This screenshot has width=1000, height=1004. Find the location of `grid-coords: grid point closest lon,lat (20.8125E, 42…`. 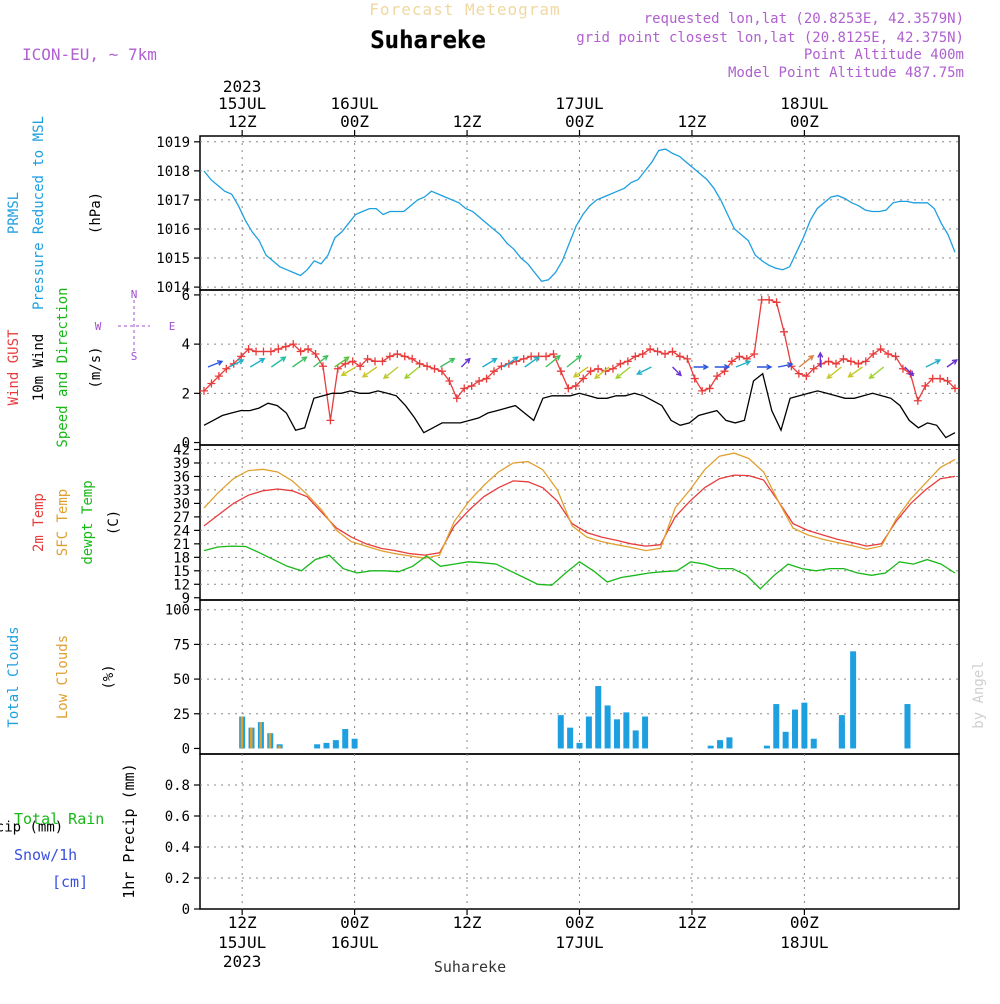

grid-coords: grid point closest lon,lat (20.8125E, 42… is located at coordinates (770, 38).